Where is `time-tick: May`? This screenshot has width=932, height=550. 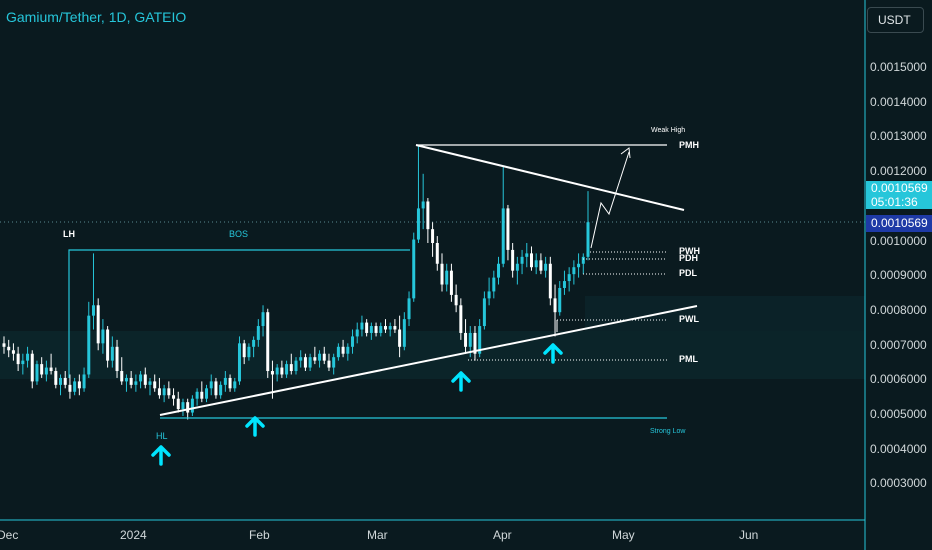
time-tick: May is located at coordinates (623, 535).